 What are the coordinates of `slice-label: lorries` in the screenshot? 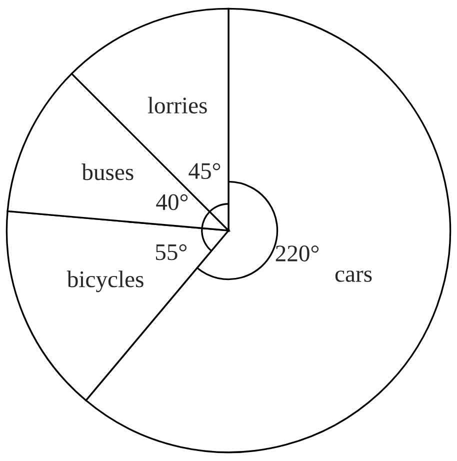 It's located at (177, 105).